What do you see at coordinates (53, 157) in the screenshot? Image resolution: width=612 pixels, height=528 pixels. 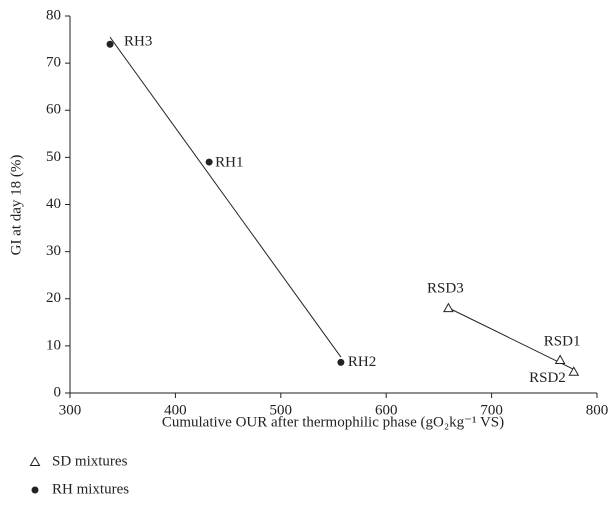 I see `y-tick-label: 50` at bounding box center [53, 157].